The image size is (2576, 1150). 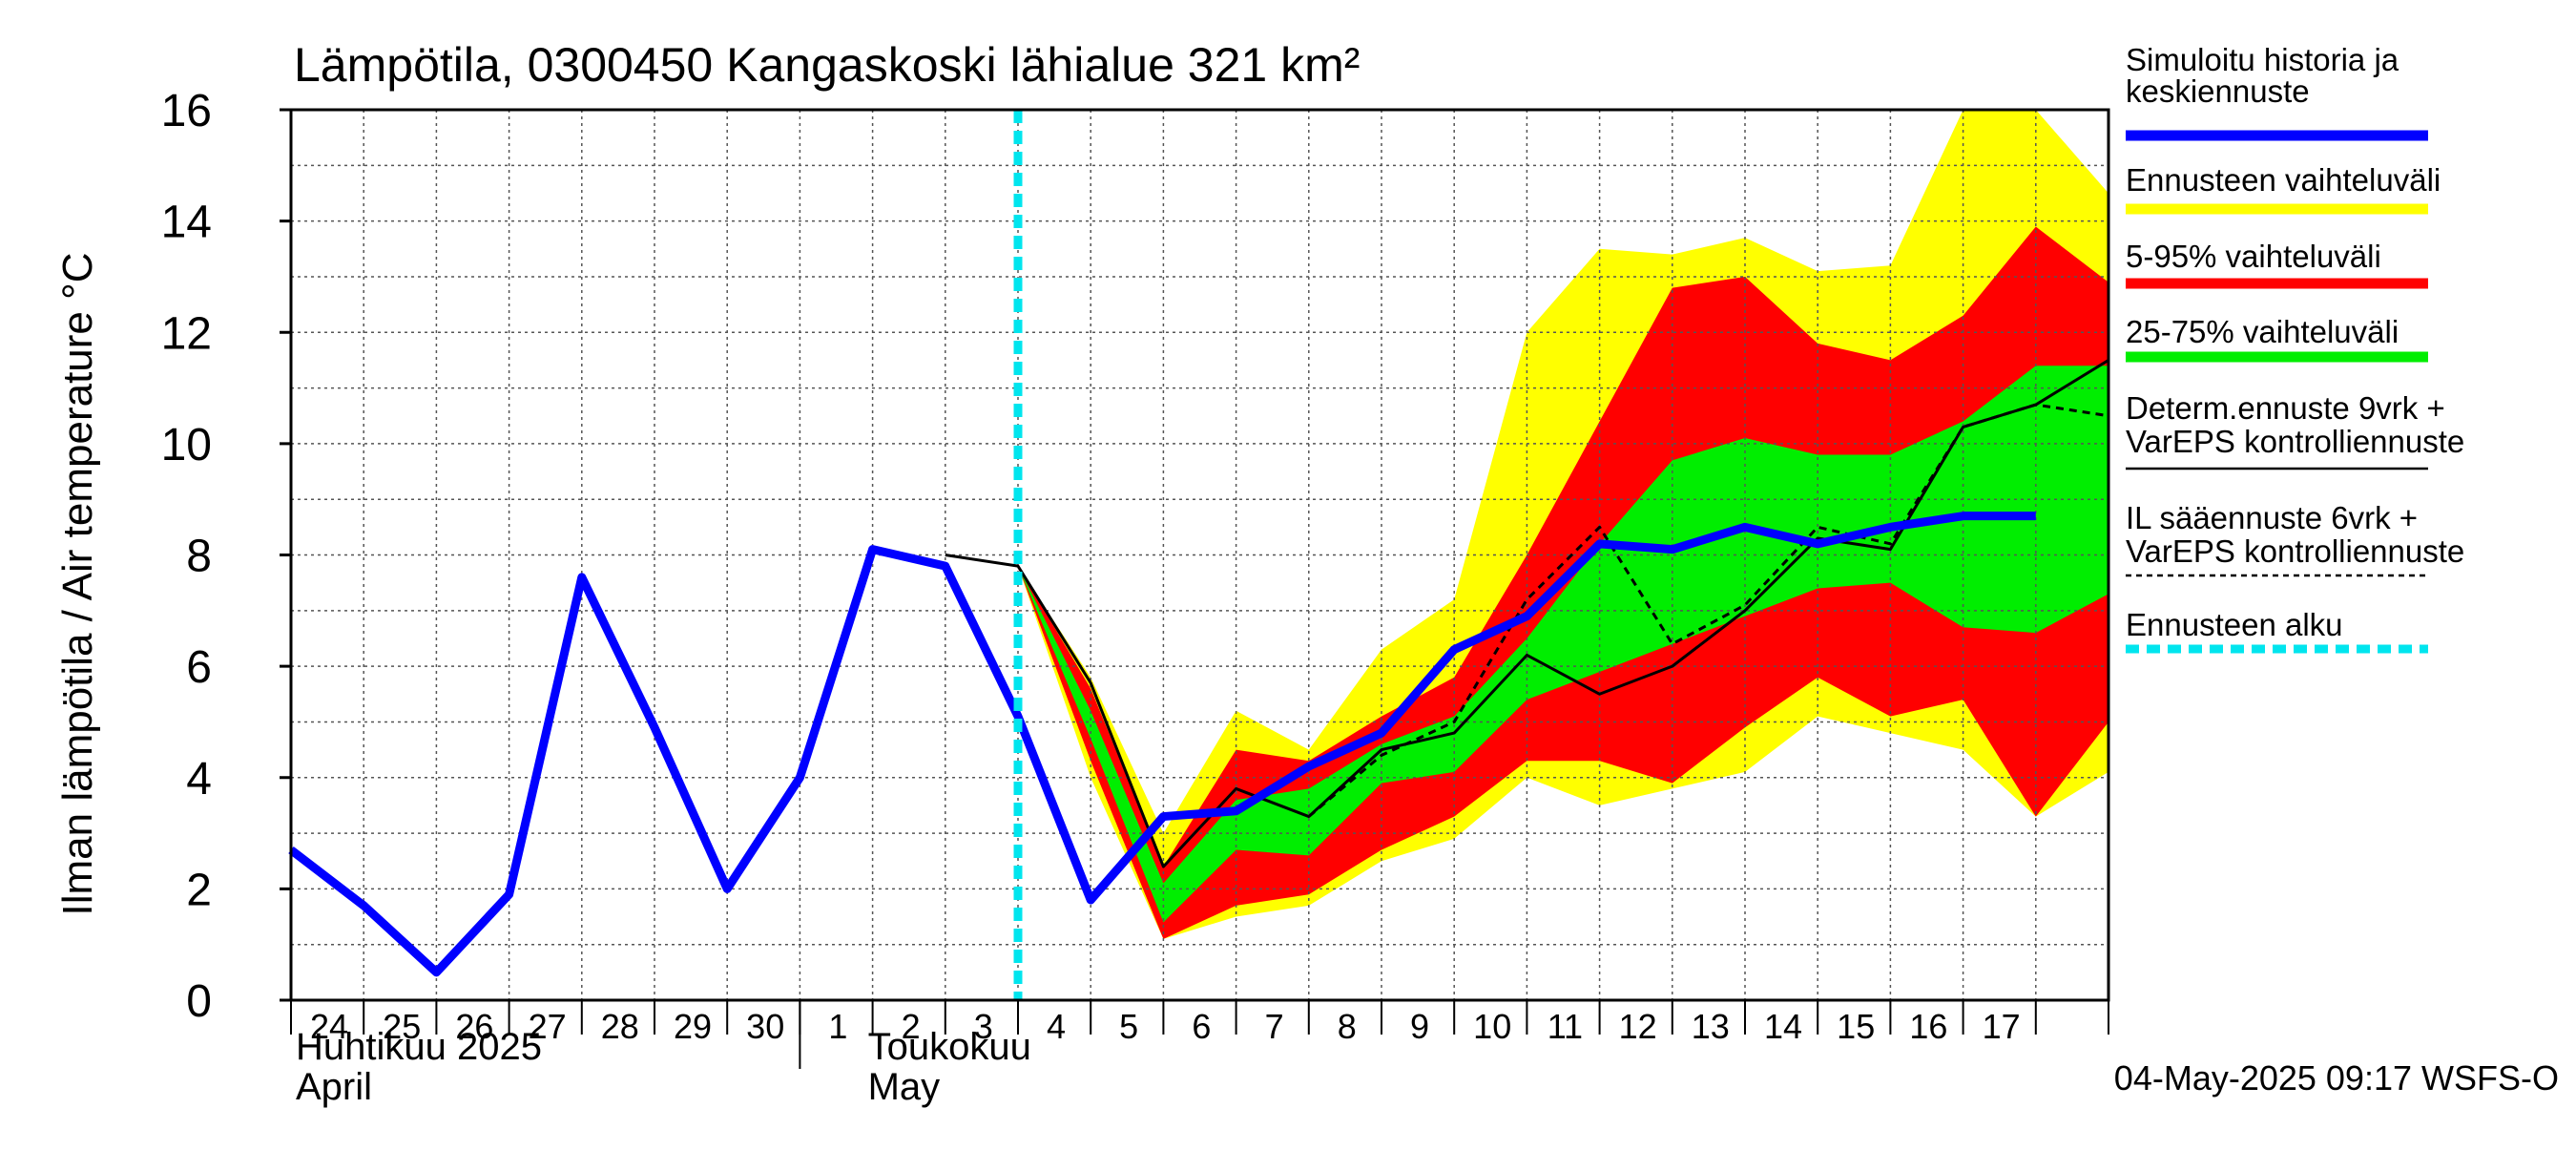 What do you see at coordinates (1711, 1026) in the screenshot?
I see `x-tick-label: 13` at bounding box center [1711, 1026].